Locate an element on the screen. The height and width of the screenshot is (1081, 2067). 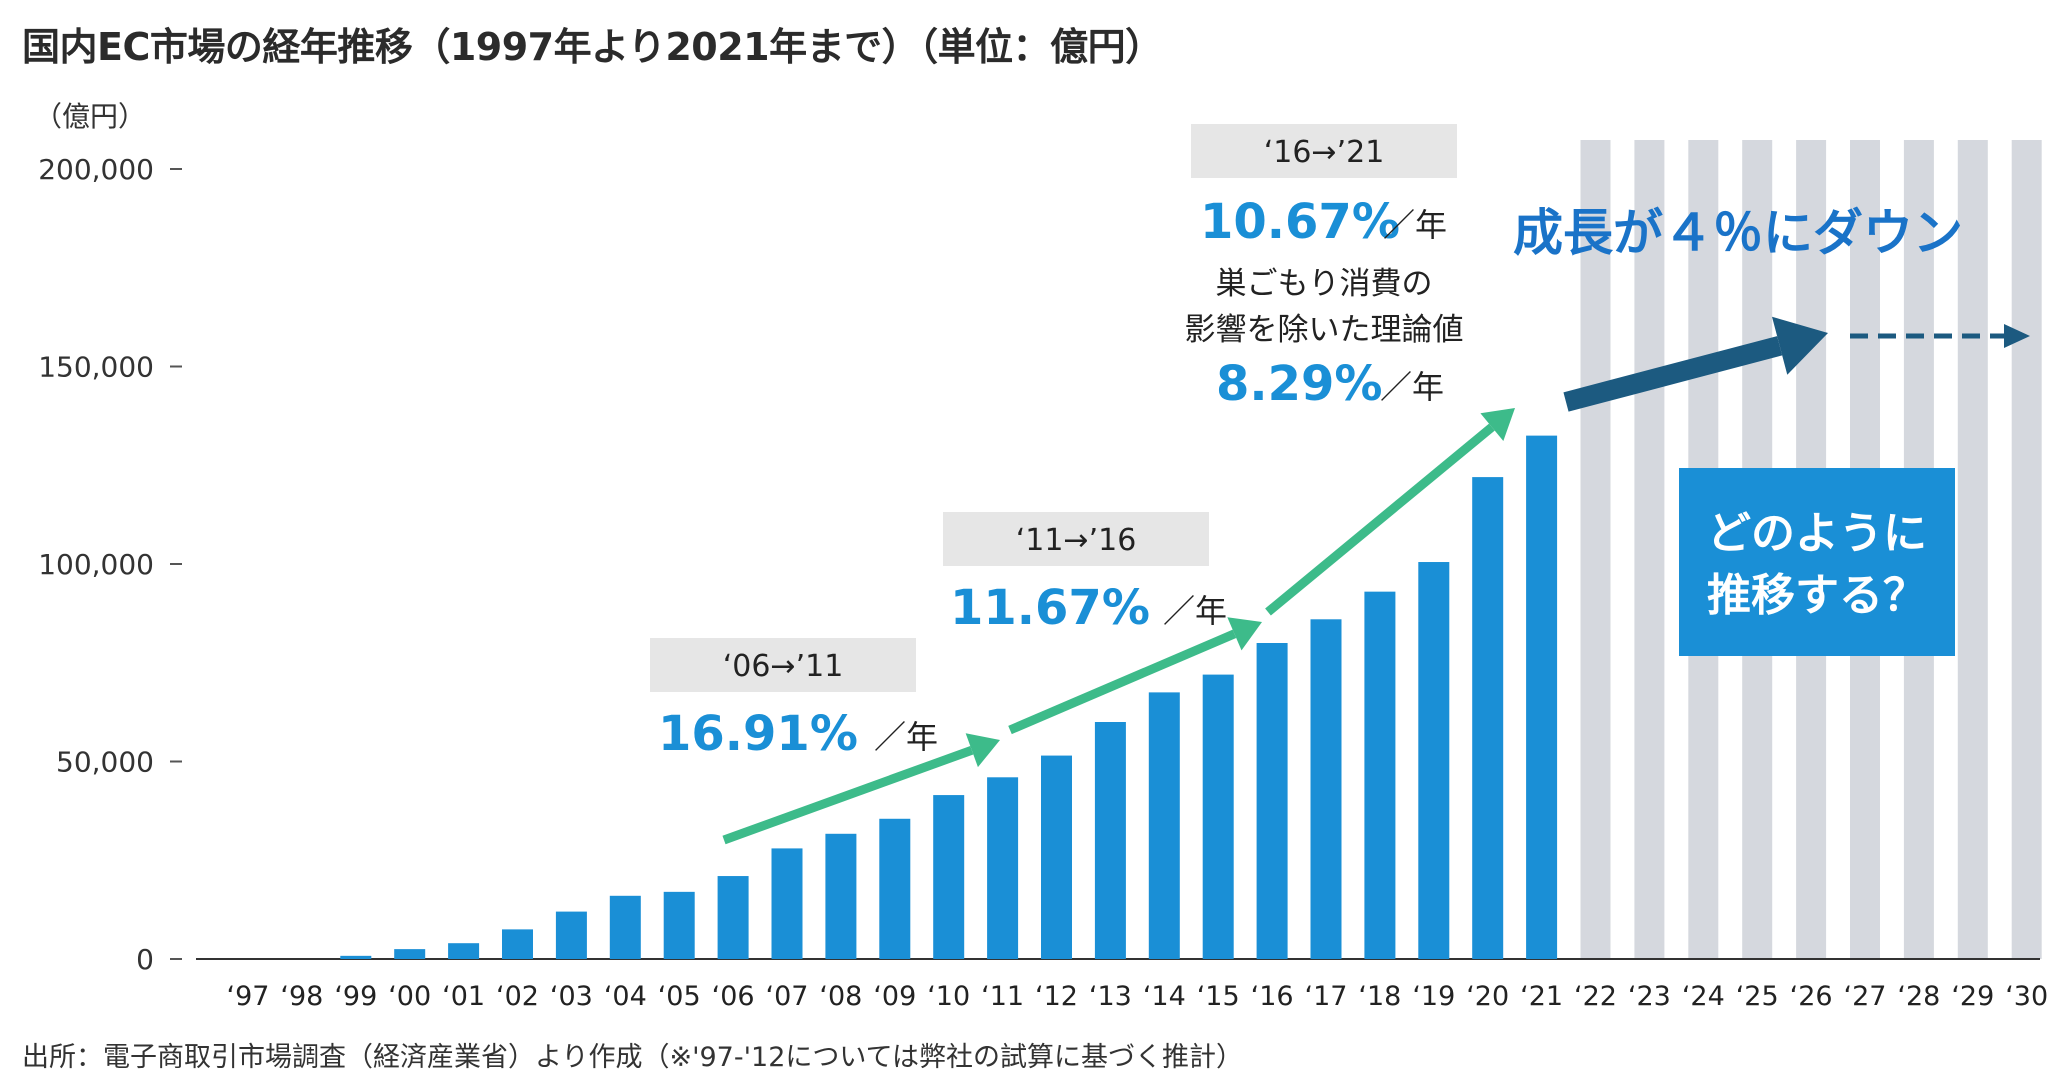
x-tick-label: ‘15 is located at coordinates (1218, 996).